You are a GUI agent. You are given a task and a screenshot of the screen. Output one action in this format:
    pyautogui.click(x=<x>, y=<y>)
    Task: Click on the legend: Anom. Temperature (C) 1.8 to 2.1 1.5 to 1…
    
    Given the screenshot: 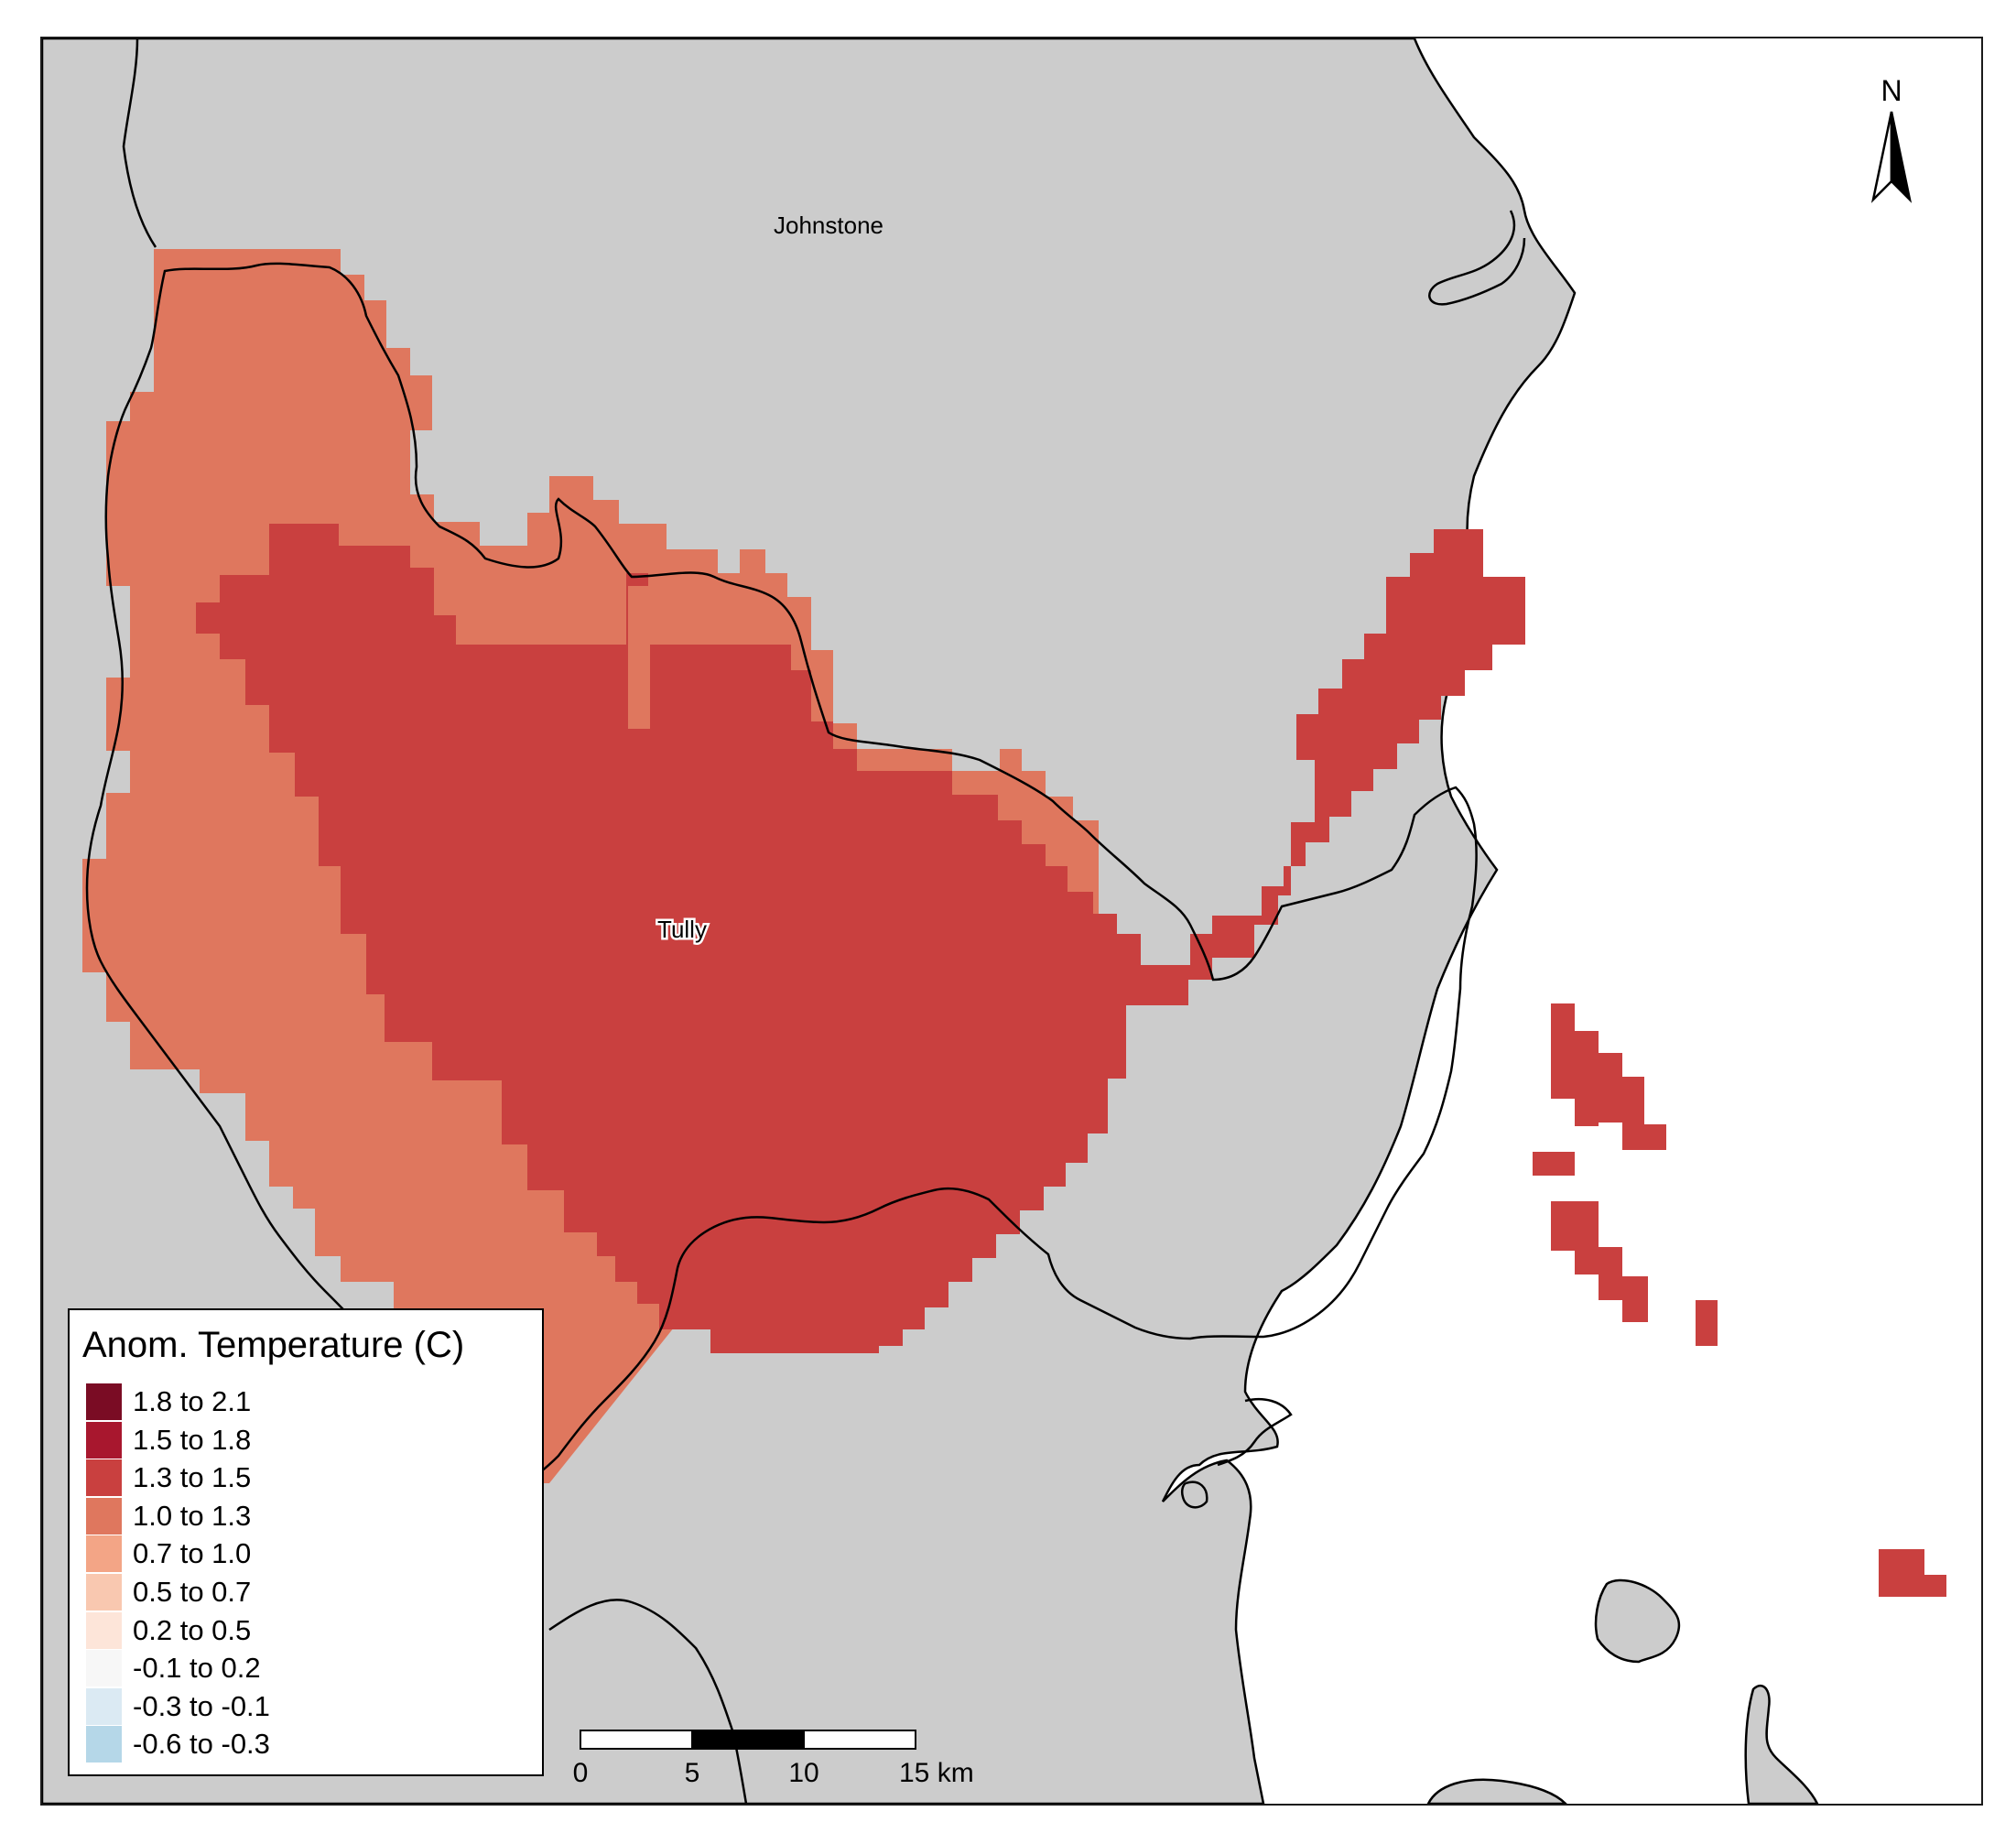 What is the action you would take?
    pyautogui.click(x=306, y=1542)
    